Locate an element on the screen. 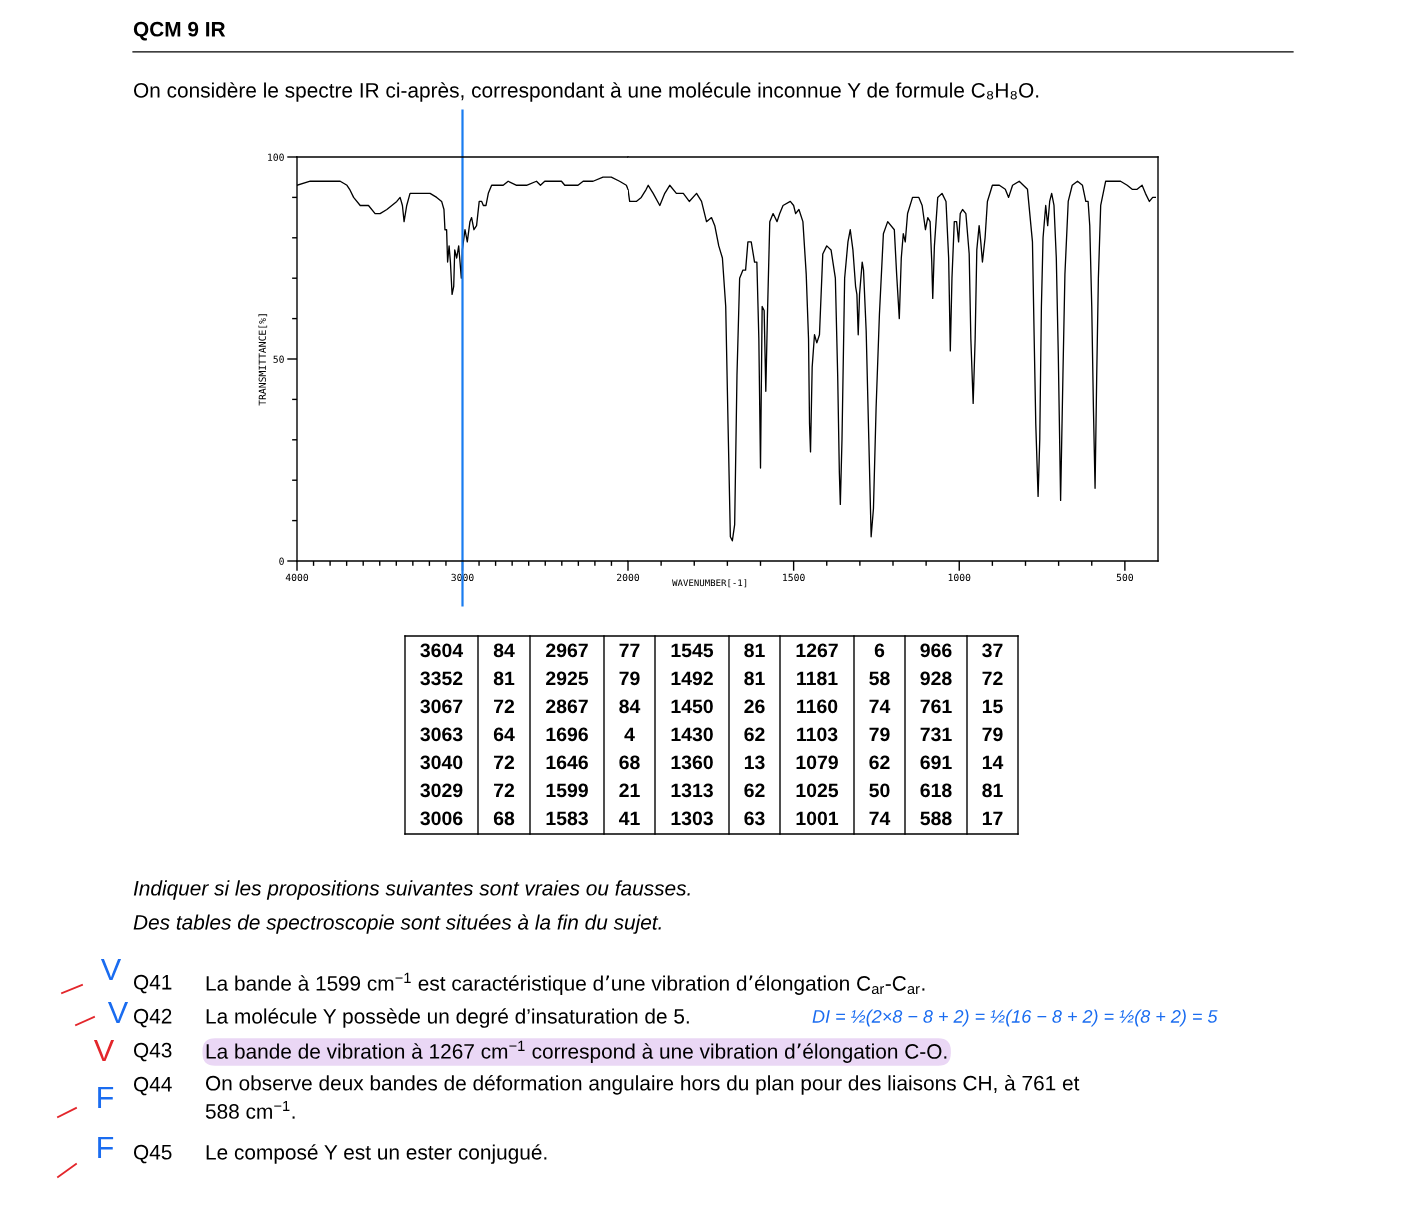 The image size is (1407, 1216). text: DI = ½(2×8 − 8 + 2) = ½(16 − 8 + 2) = ½(8 + 2) = 5 is located at coordinates (1015, 1018).